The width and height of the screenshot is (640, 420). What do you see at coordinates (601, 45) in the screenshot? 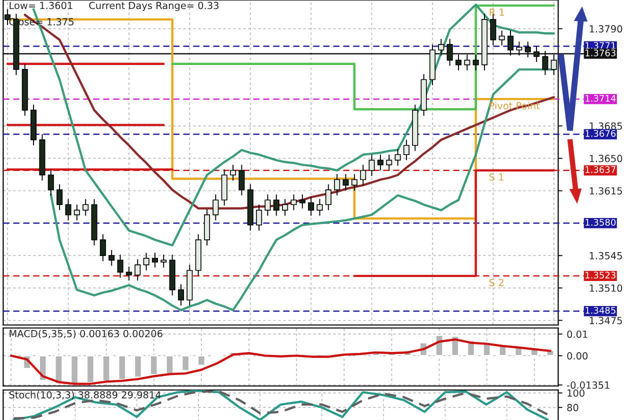
I see `ref-line-label: 1.3771` at bounding box center [601, 45].